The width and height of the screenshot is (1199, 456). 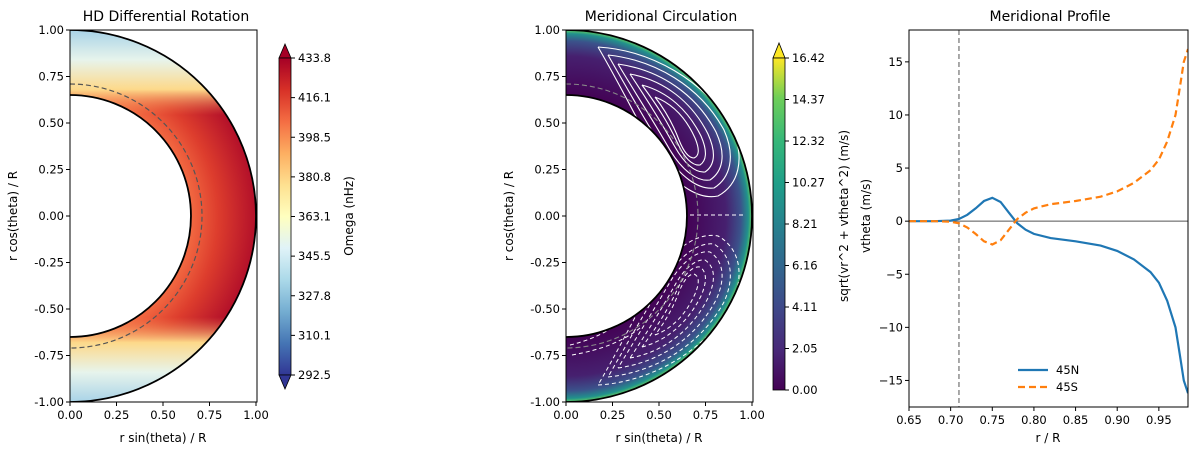 I want to click on panel2-title: Meridional Circulation, so click(x=661, y=17).